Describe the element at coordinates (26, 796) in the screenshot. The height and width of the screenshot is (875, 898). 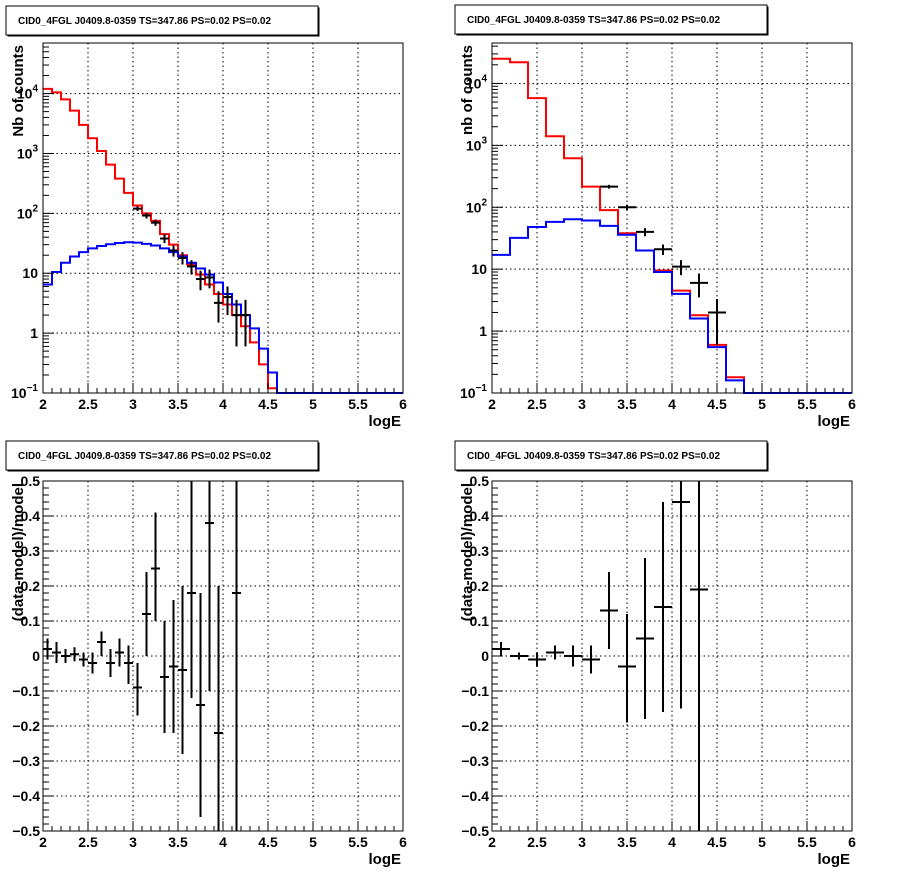
I see `y-tick-label: −0.4` at that location.